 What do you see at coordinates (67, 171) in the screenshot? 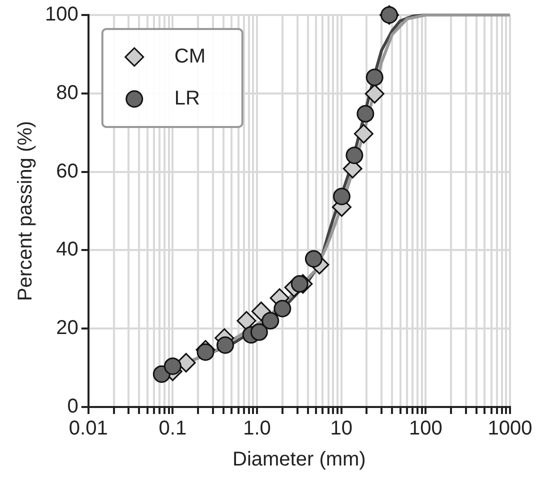
I see `y-tick-label: 60` at bounding box center [67, 171].